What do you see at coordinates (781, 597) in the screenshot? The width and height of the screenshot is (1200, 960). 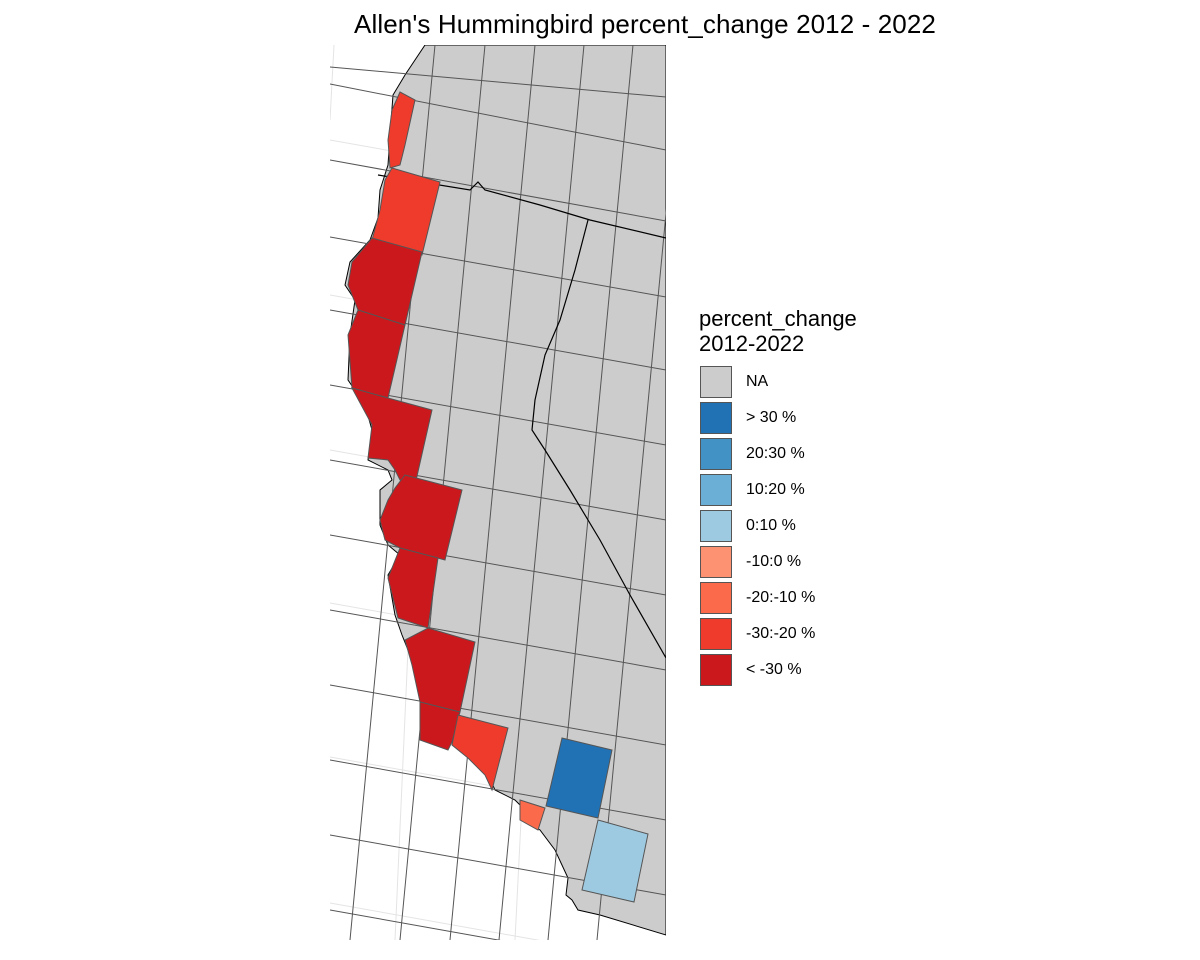 I see `legend-label: -20:-10 %` at bounding box center [781, 597].